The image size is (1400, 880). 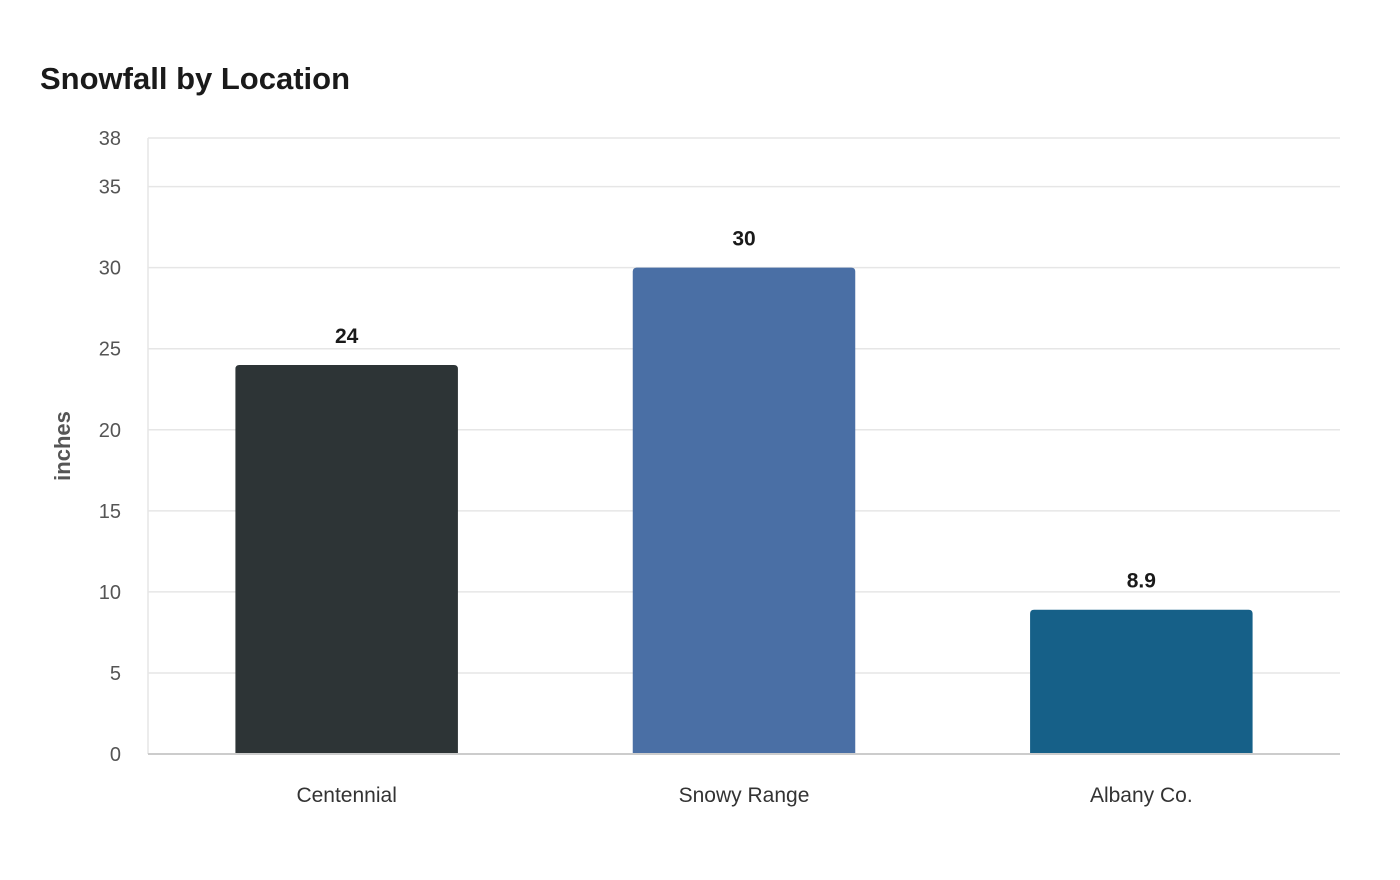 What do you see at coordinates (110, 593) in the screenshot?
I see `y-tick-label: 10` at bounding box center [110, 593].